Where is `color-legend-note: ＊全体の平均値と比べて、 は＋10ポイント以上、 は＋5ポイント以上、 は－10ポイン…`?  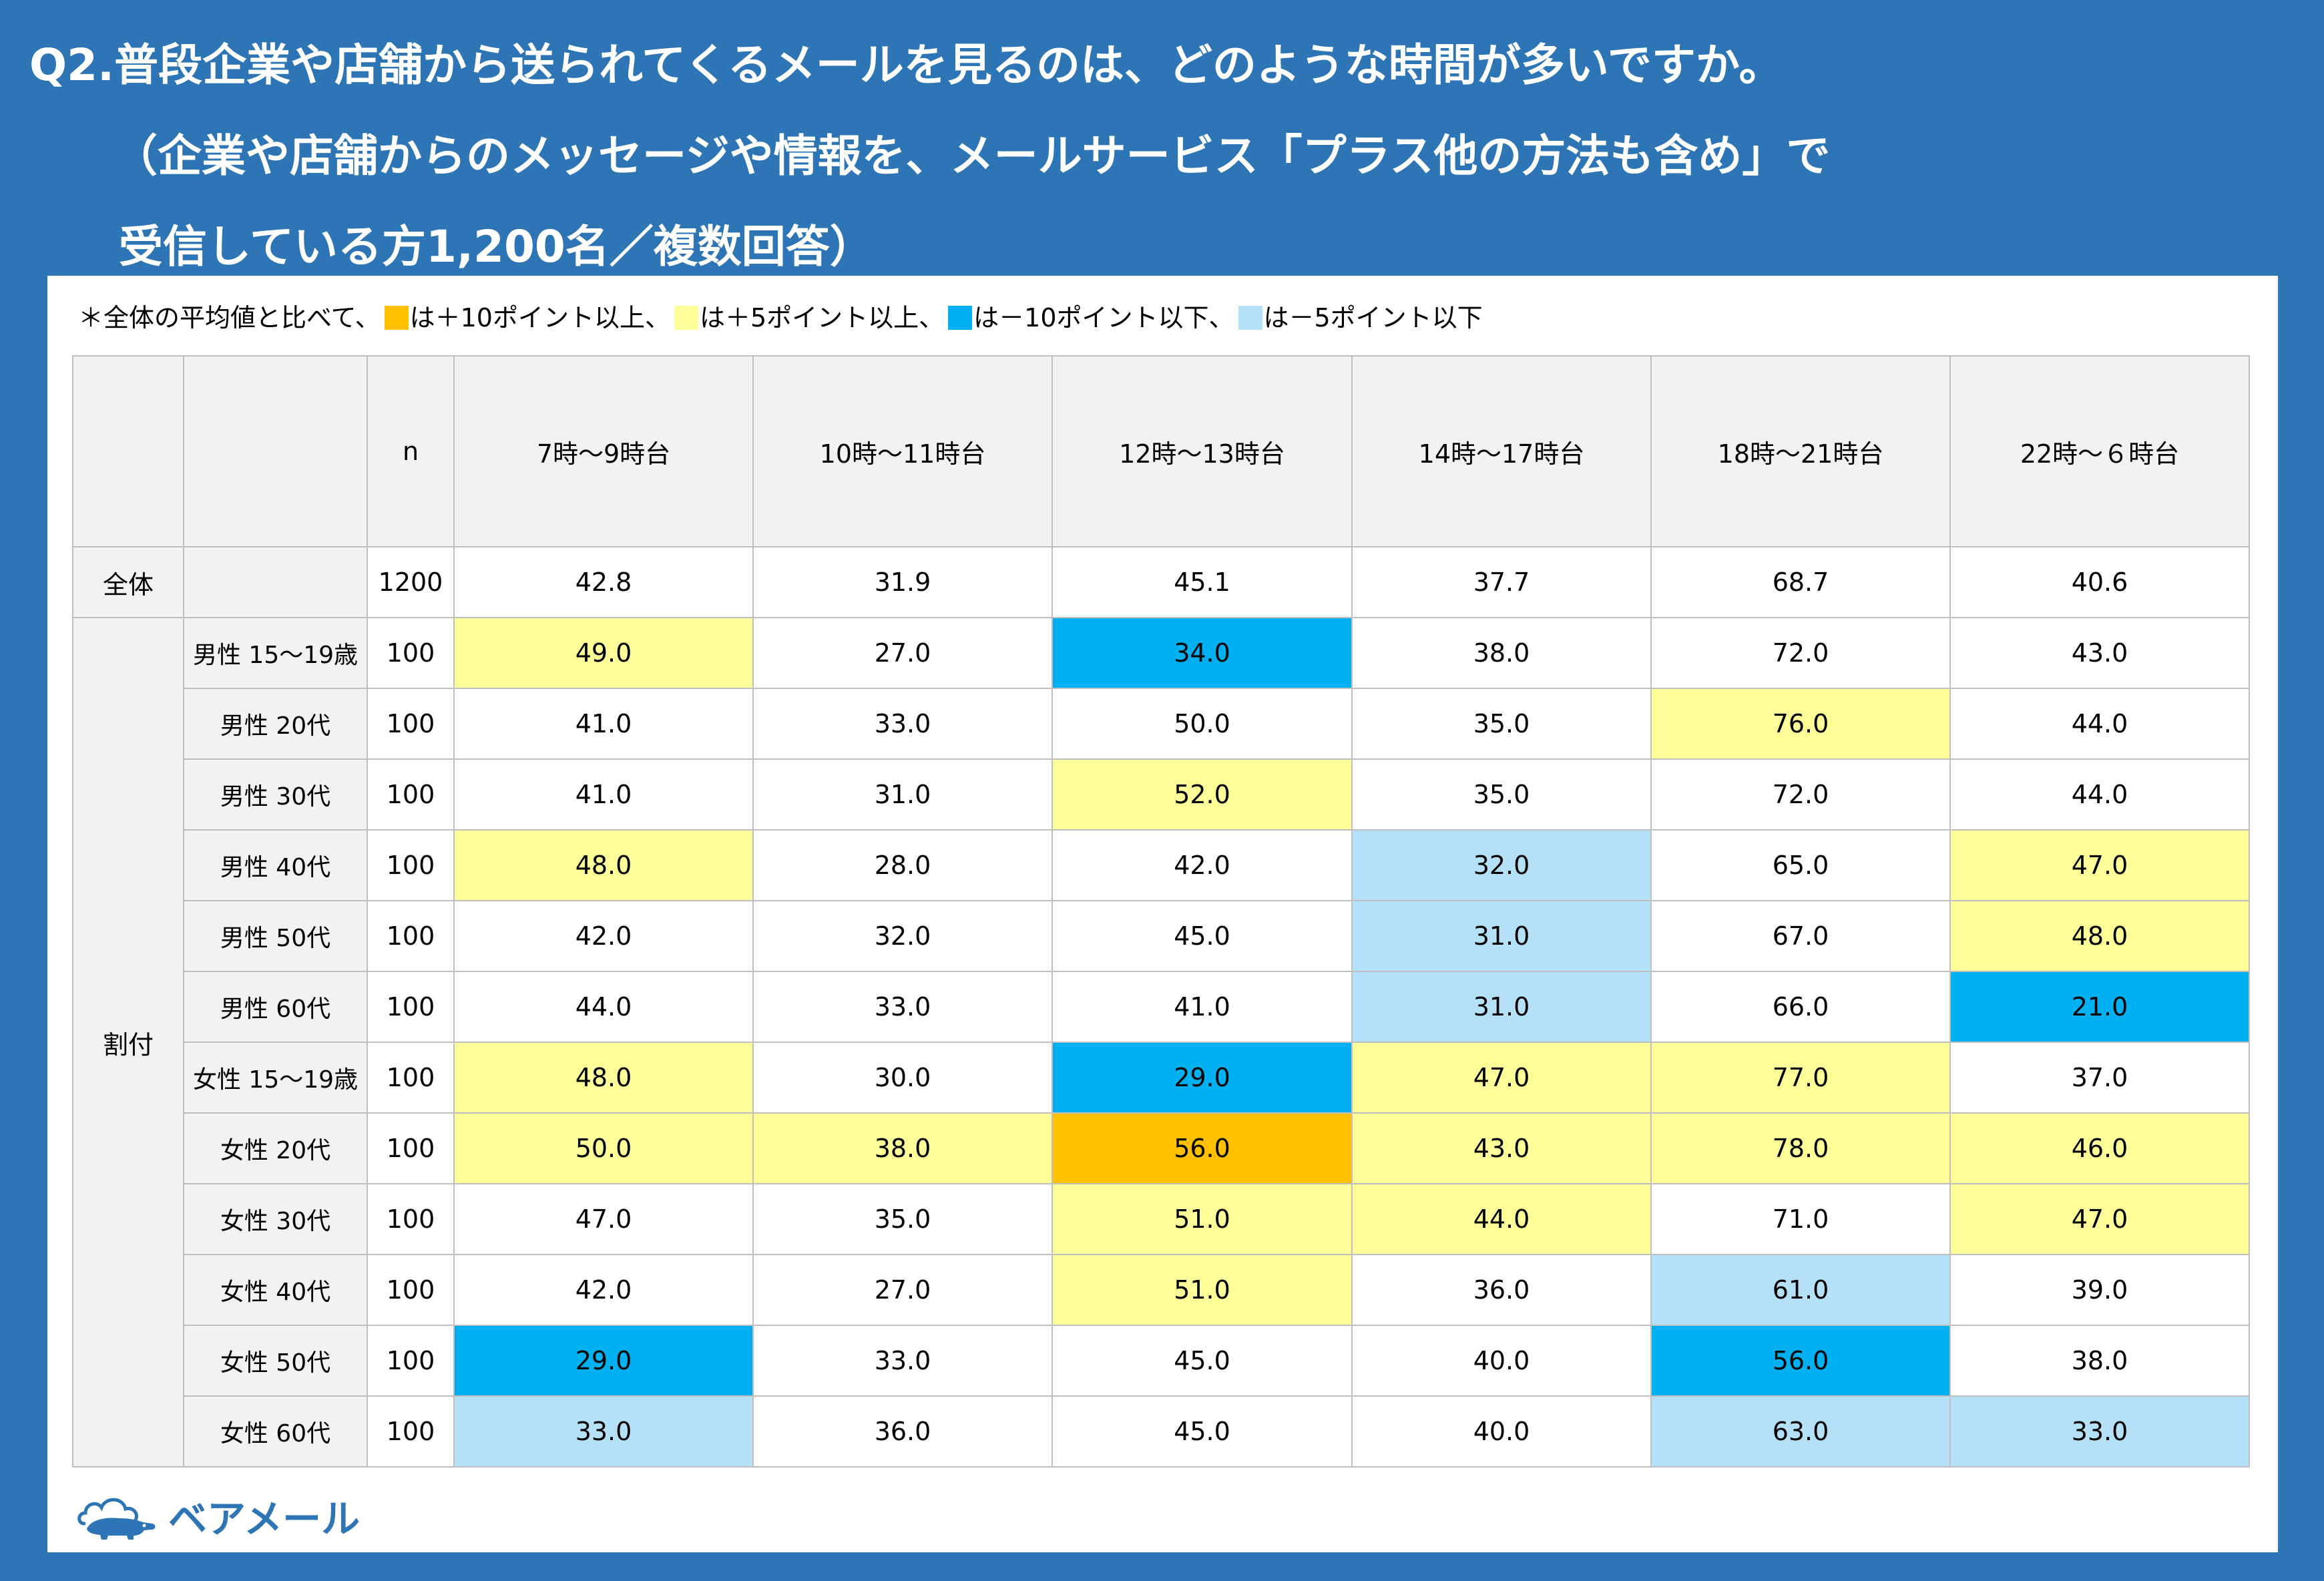 color-legend-note: ＊全体の平均値と比べて、 は＋10ポイント以上、 は＋5ポイント以上、 は－10ポイン… is located at coordinates (780, 317).